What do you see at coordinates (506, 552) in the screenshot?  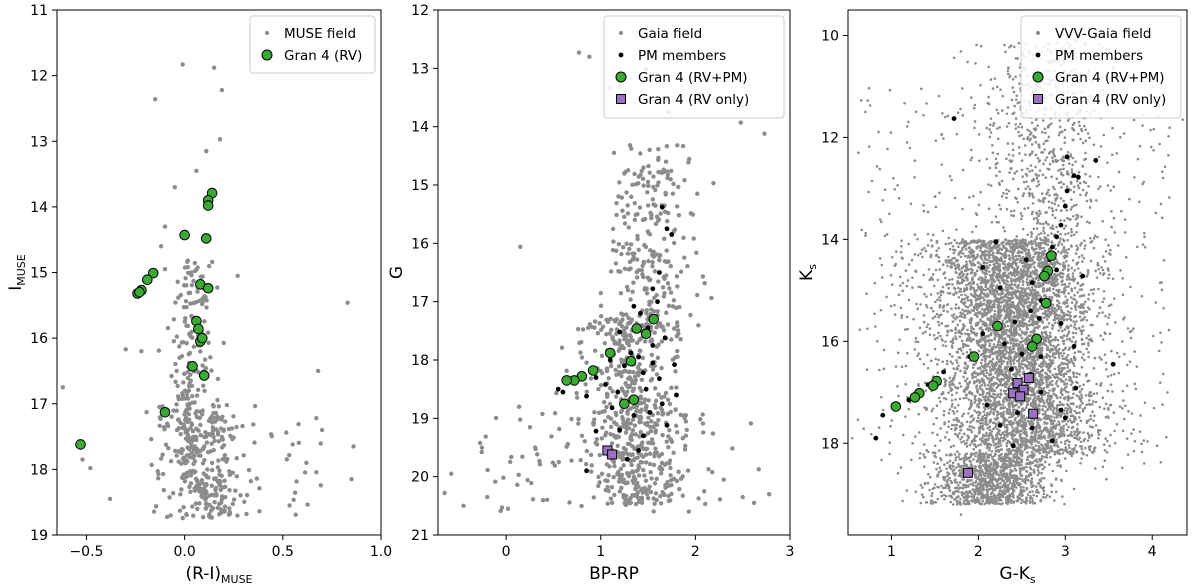 I see `x-tick-label: 0` at bounding box center [506, 552].